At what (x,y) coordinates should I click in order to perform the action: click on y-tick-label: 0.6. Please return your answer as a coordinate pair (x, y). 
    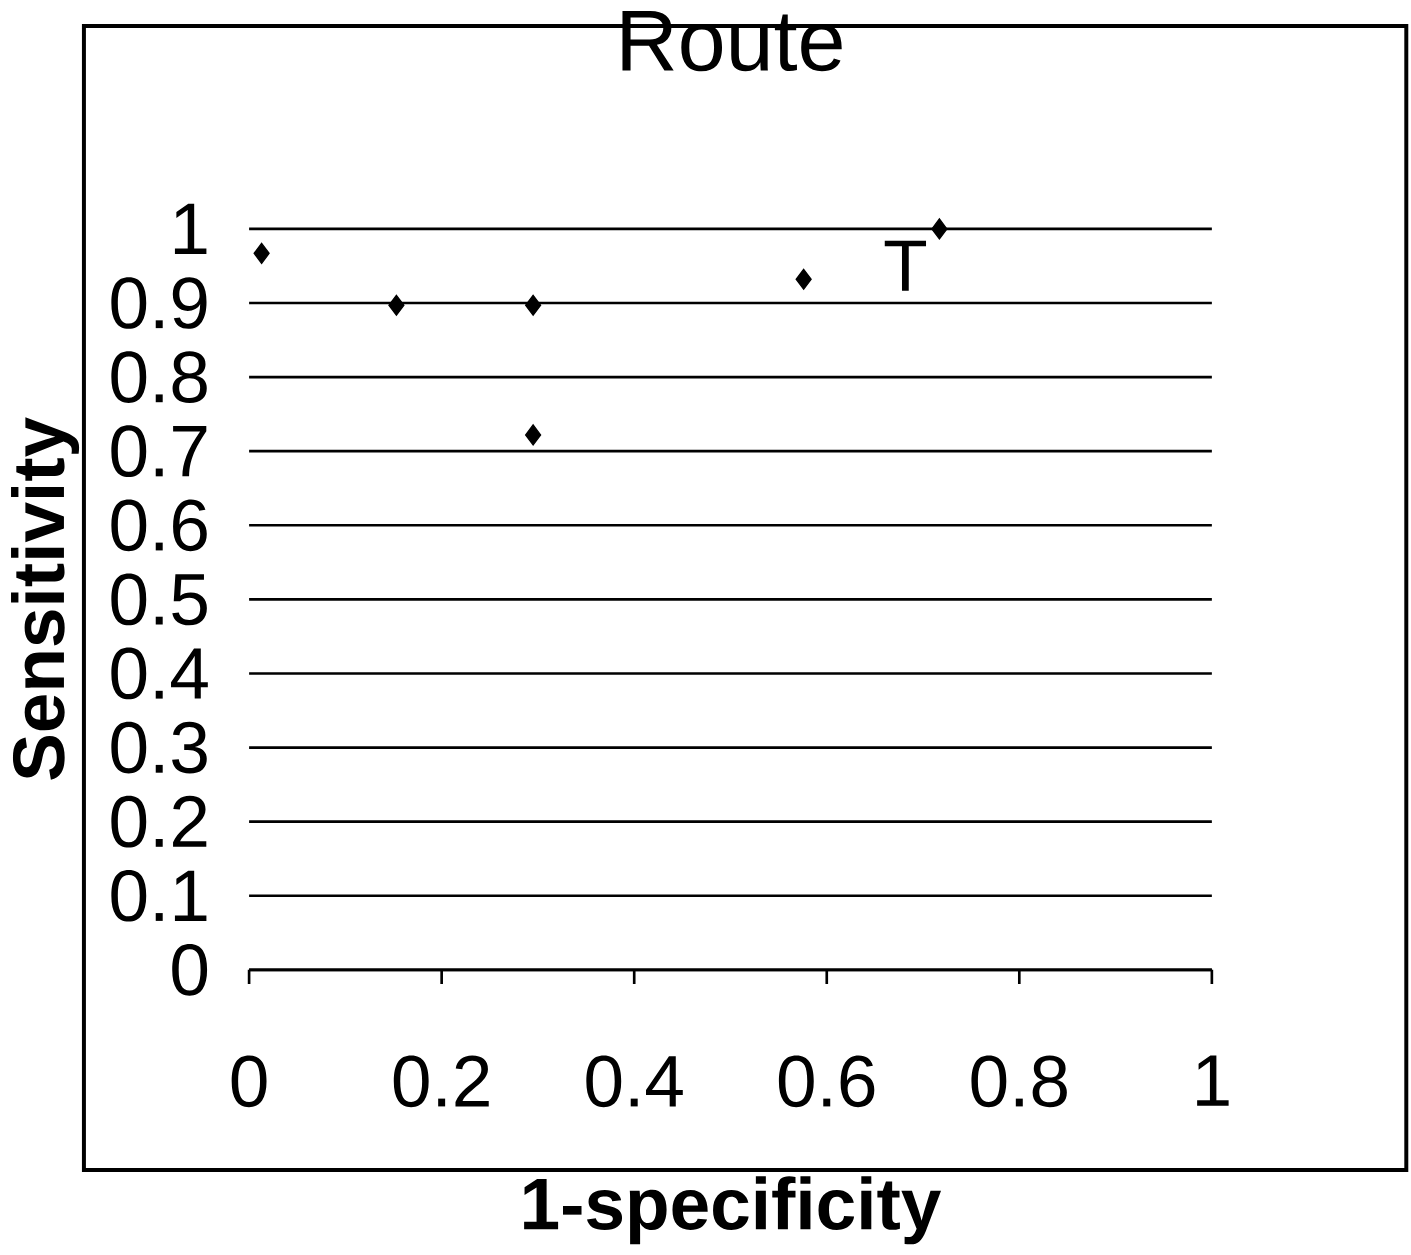
    Looking at the image, I should click on (159, 525).